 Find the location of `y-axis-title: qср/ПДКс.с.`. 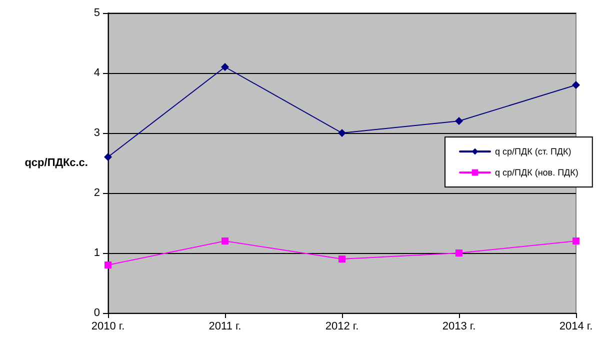

y-axis-title: qср/ПДКс.с. is located at coordinates (56, 163).